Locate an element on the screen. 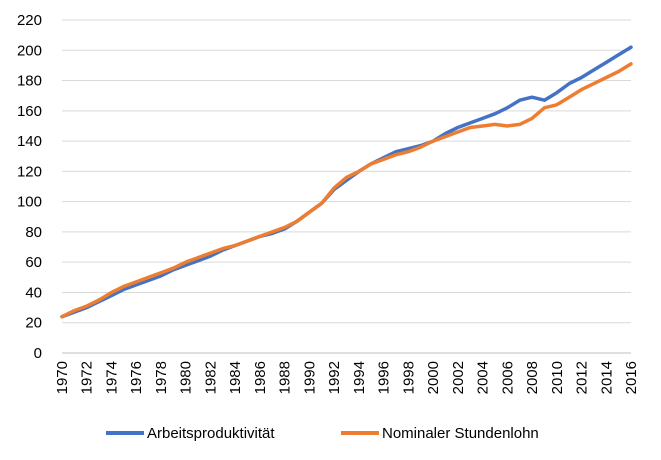  x-tick-label: 2016 is located at coordinates (631, 377).